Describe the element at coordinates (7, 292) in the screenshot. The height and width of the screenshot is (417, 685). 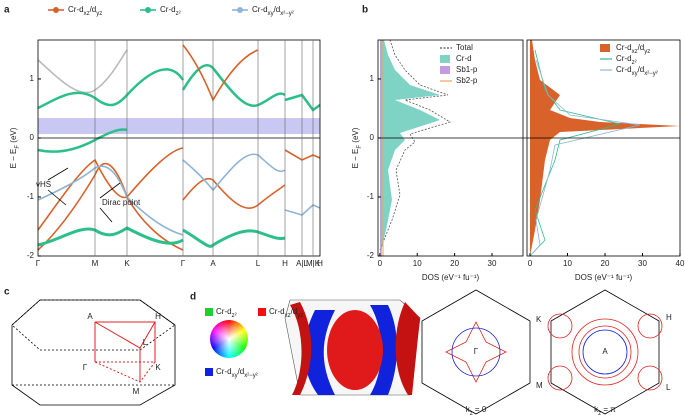
I see `panel-label: c` at that location.